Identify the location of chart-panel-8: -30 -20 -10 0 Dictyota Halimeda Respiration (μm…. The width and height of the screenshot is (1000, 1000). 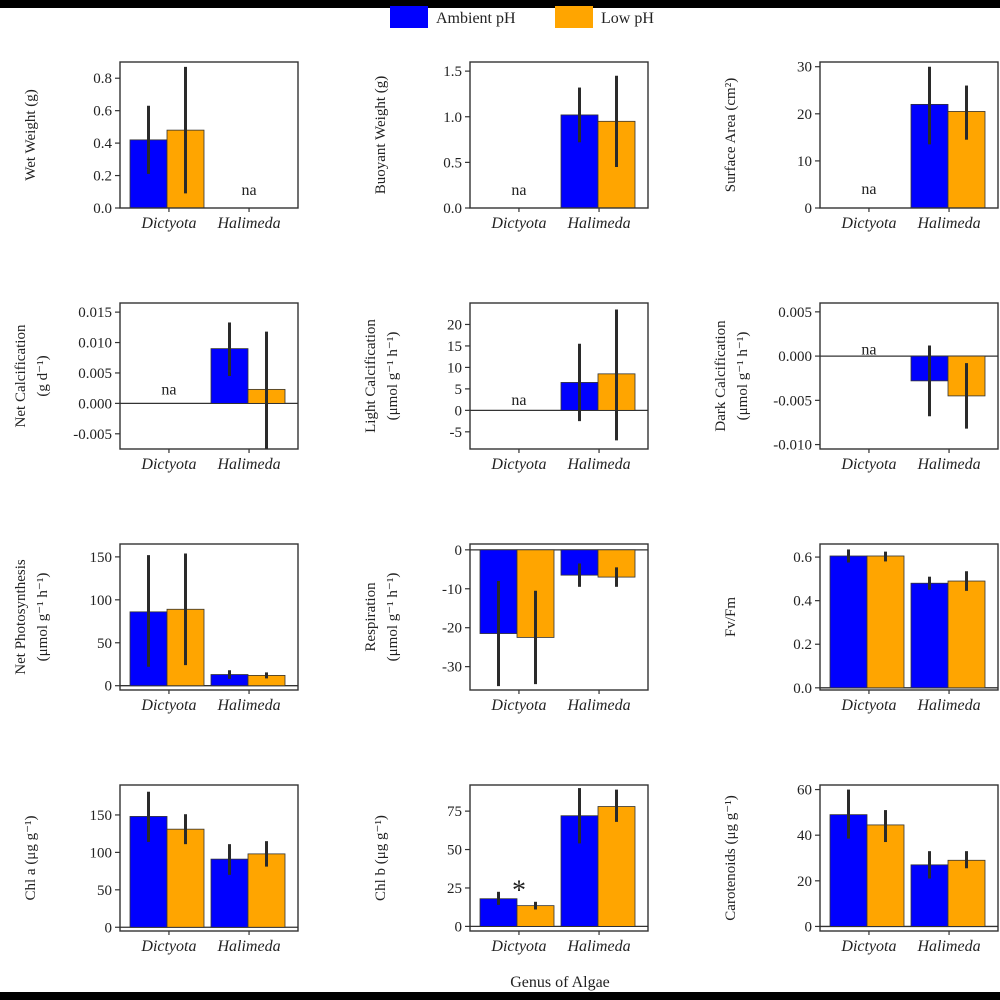
(506, 628).